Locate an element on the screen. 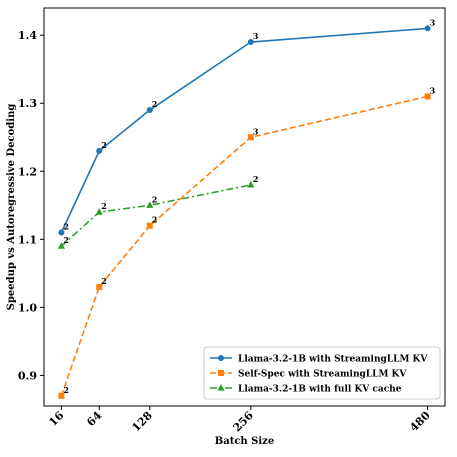  y-tick-label: 1.0 is located at coordinates (27, 307).